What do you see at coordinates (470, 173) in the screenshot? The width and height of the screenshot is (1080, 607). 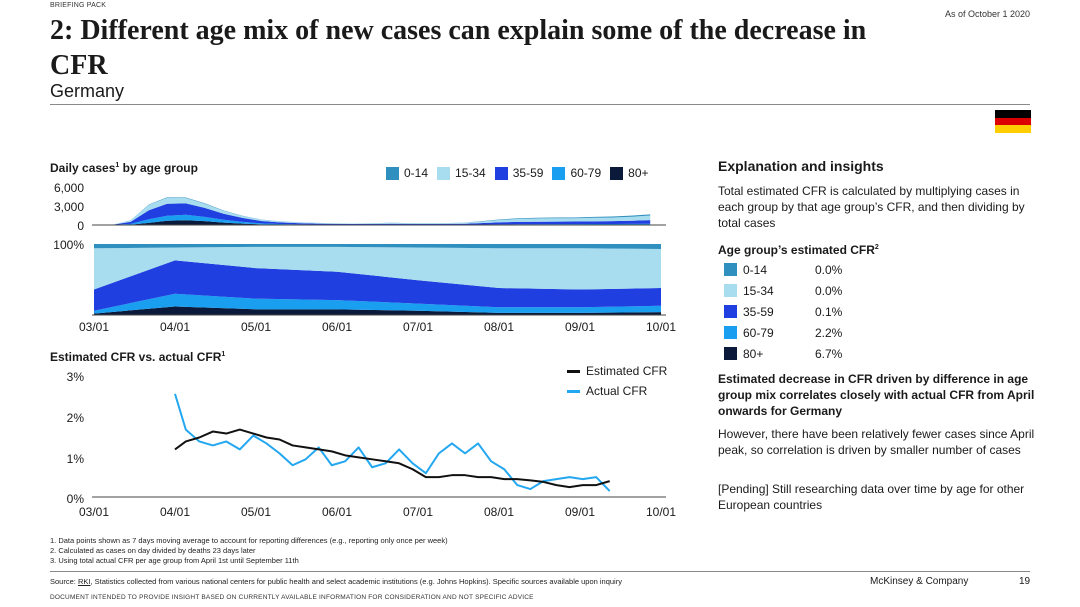 I see `legend-label: 15-34` at bounding box center [470, 173].